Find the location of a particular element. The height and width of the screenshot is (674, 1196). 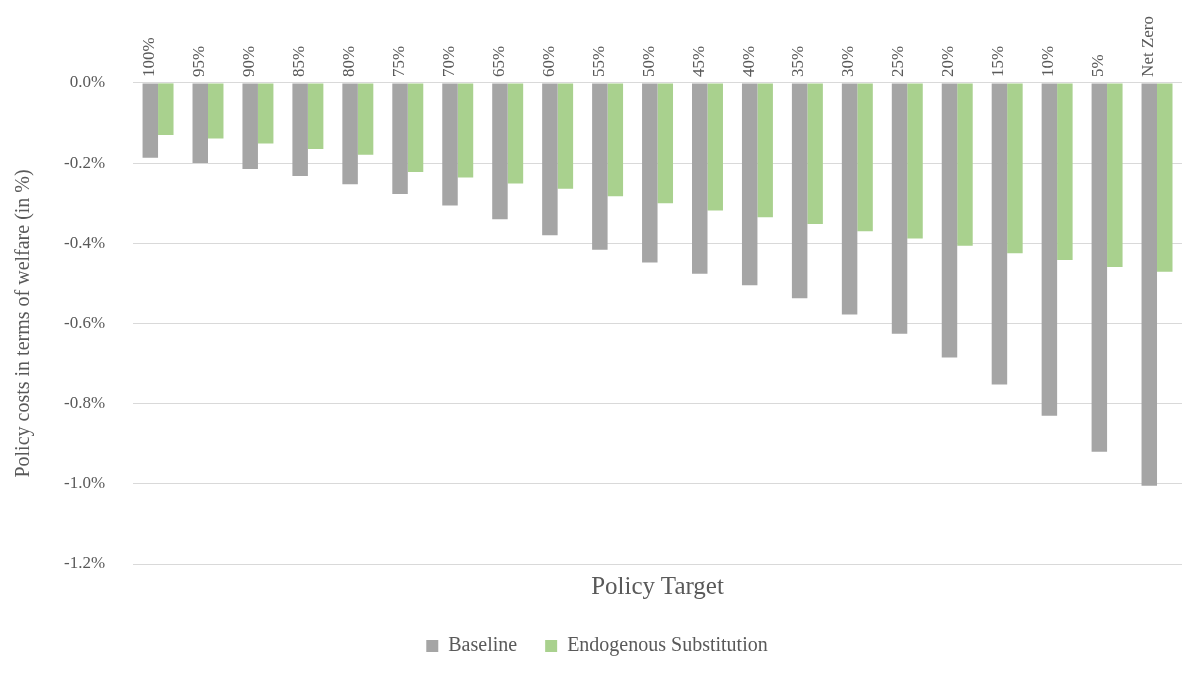

x-axis-title: Policy Target is located at coordinates (657, 585).